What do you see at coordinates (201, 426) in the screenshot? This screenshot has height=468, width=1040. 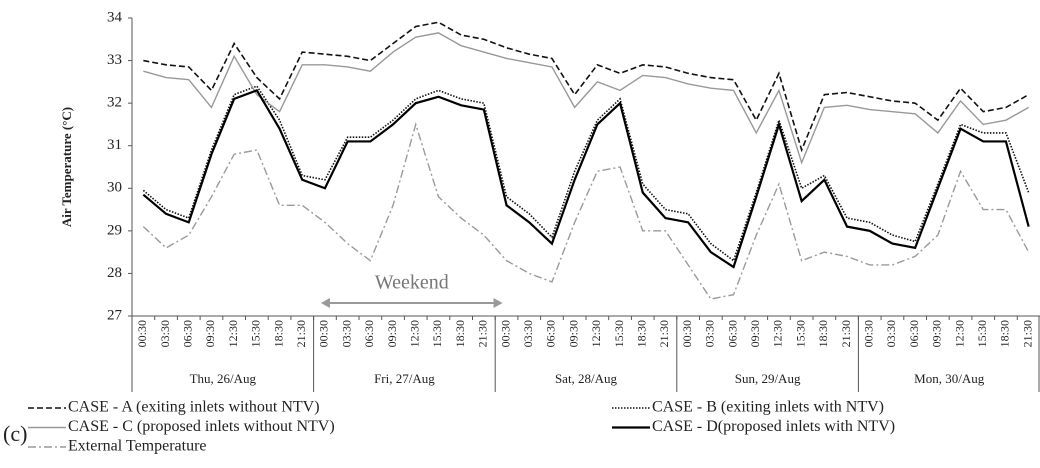 I see `legend-label: CASE - C (proposed inlets without NTV)` at bounding box center [201, 426].